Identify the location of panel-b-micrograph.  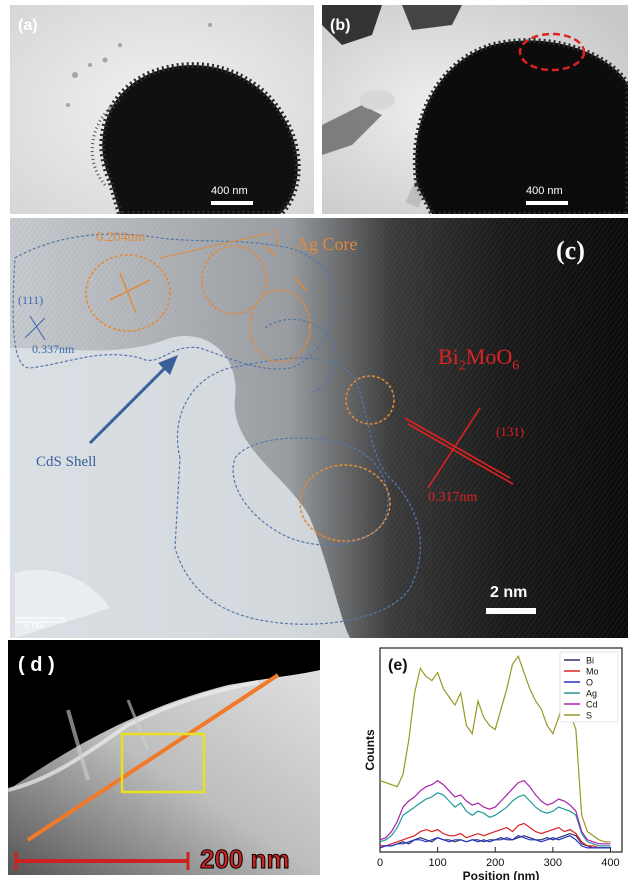
(475, 109).